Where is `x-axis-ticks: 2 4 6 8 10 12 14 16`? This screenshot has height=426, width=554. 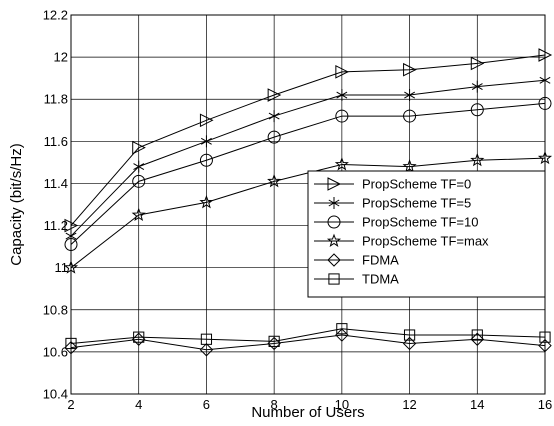
x-axis-ticks: 2 4 6 8 10 12 14 16 is located at coordinates (309, 404).